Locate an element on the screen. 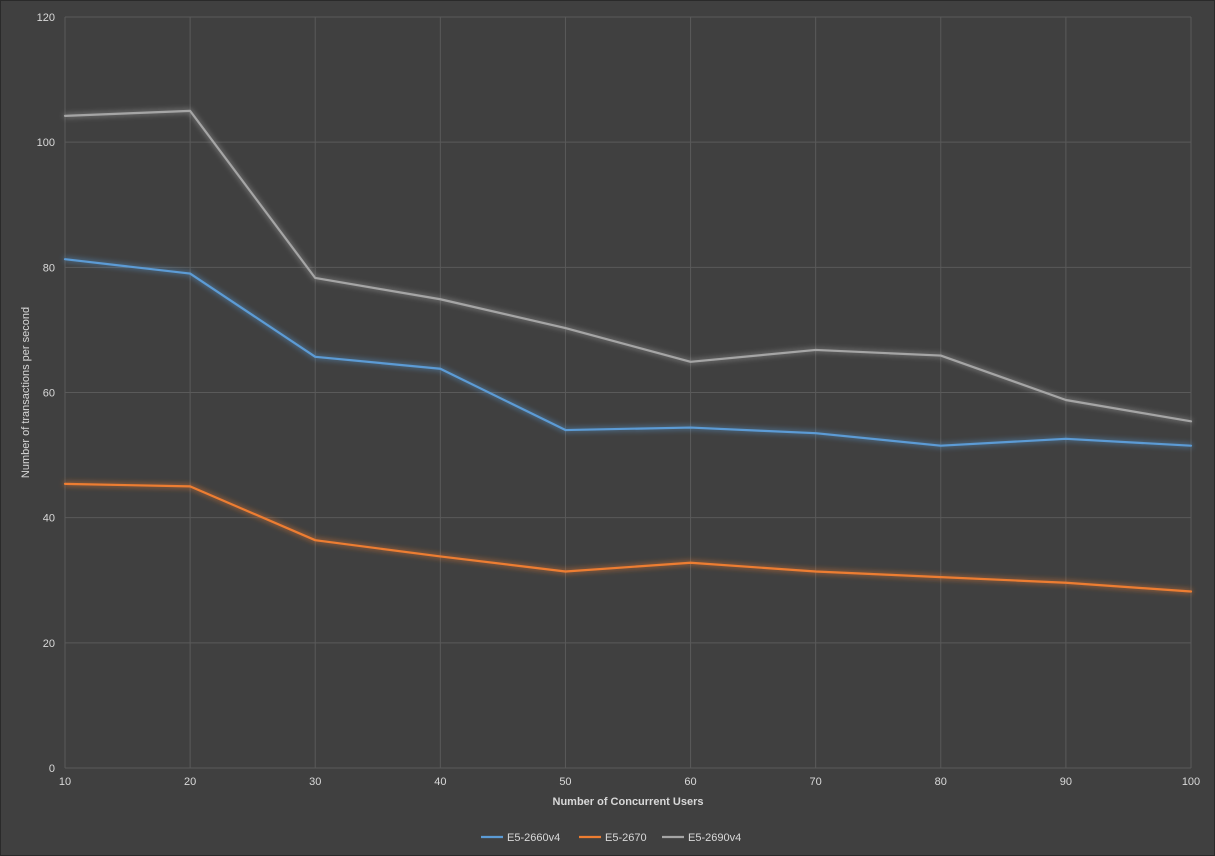 This screenshot has height=856, width=1215. y-tick-label: 120 is located at coordinates (46, 18).